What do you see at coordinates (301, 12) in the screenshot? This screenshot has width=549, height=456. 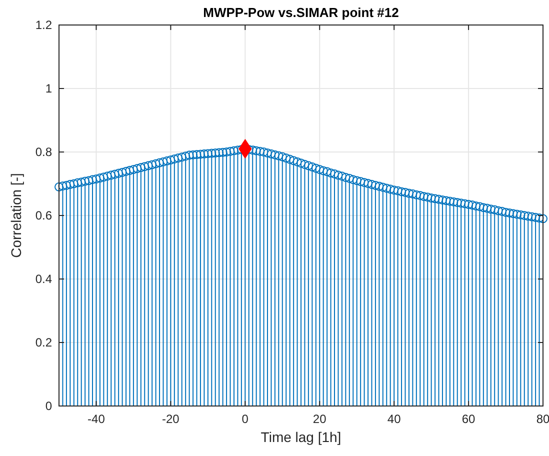 I see `chart-title: MWPP-Pow vs.SIMAR point #12` at bounding box center [301, 12].